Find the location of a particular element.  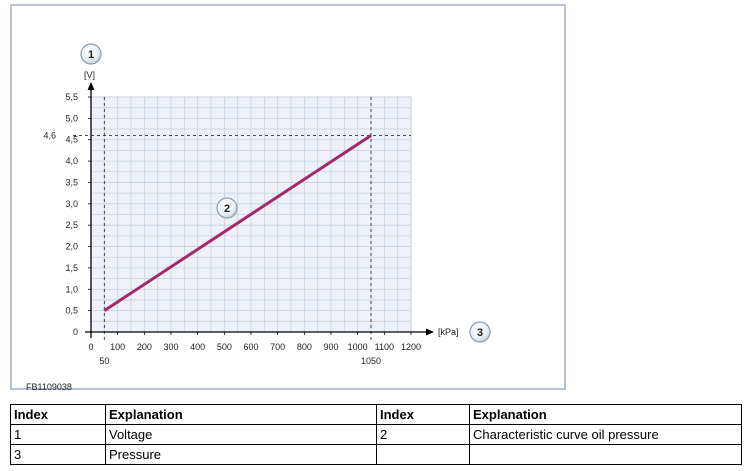

y-tick-label: 4,5 is located at coordinates (71, 140).